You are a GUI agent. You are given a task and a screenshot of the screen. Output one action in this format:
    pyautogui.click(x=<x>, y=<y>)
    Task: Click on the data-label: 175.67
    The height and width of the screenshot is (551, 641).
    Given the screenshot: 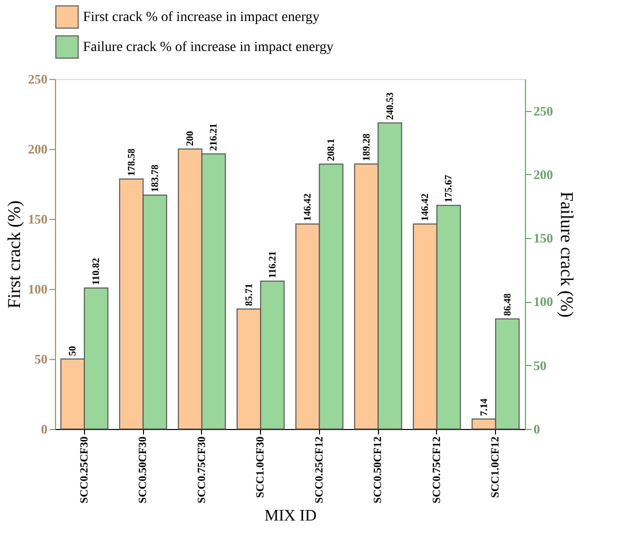 What is the action you would take?
    pyautogui.click(x=449, y=188)
    